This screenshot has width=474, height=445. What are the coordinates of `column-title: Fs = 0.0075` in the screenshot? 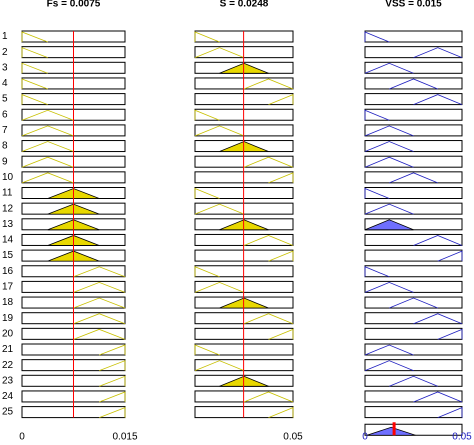 It's located at (74, 5).